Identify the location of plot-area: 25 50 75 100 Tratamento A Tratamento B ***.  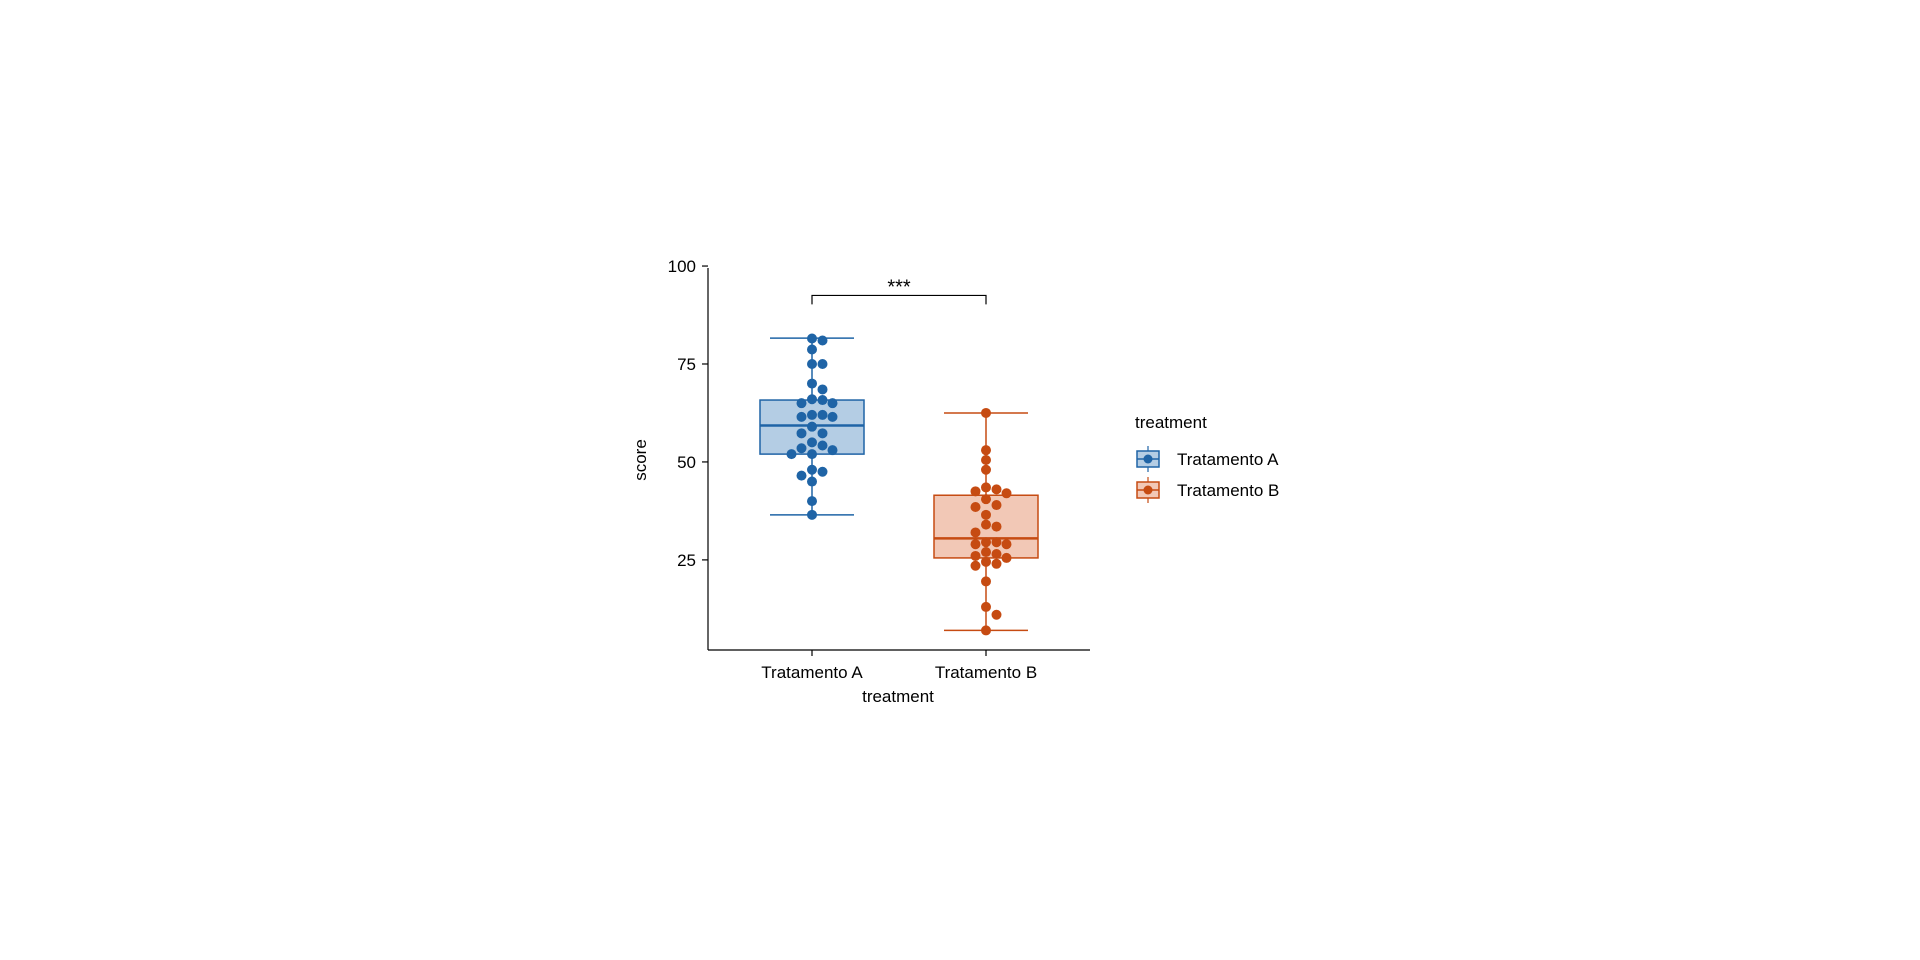
(879, 469).